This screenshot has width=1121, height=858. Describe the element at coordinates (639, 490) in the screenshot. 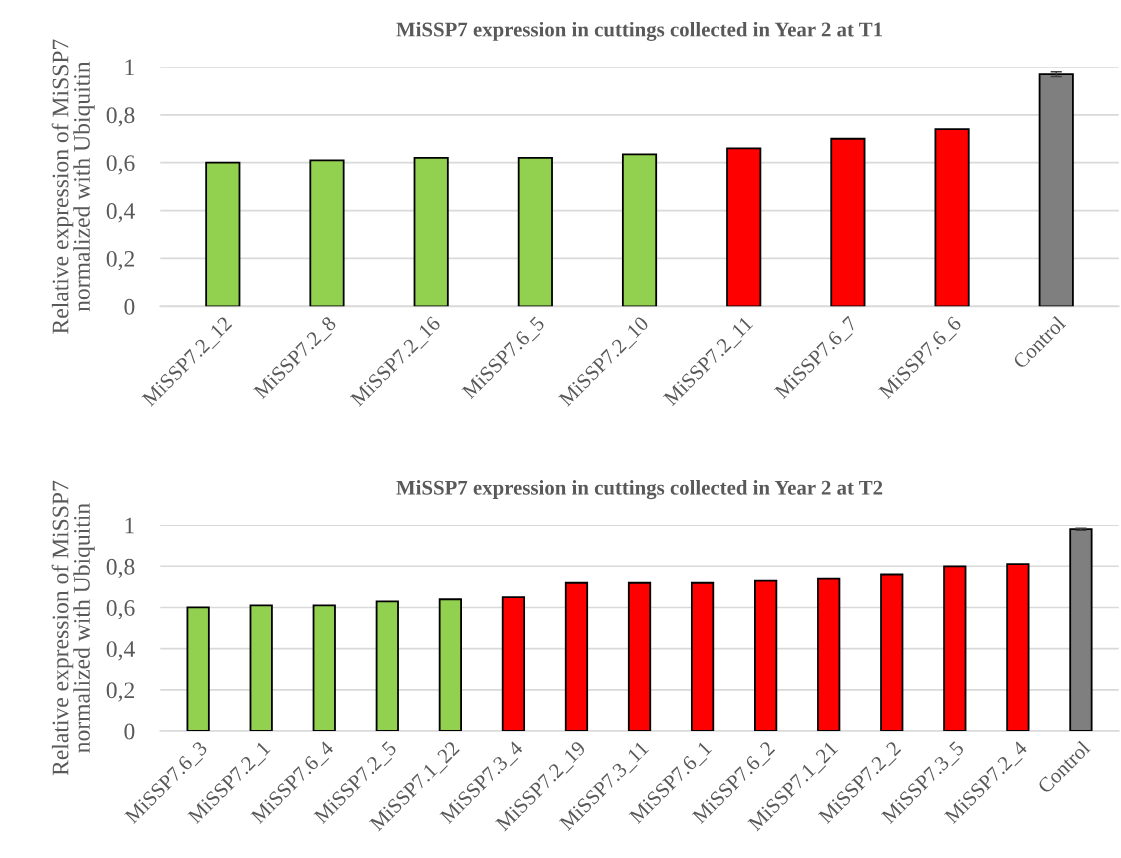

I see `chart-title: MiSSP7 expression in cuttings collected in Year 2 at T2` at that location.